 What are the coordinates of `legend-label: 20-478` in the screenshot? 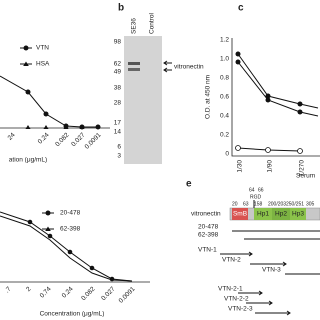 It's located at (70, 213).